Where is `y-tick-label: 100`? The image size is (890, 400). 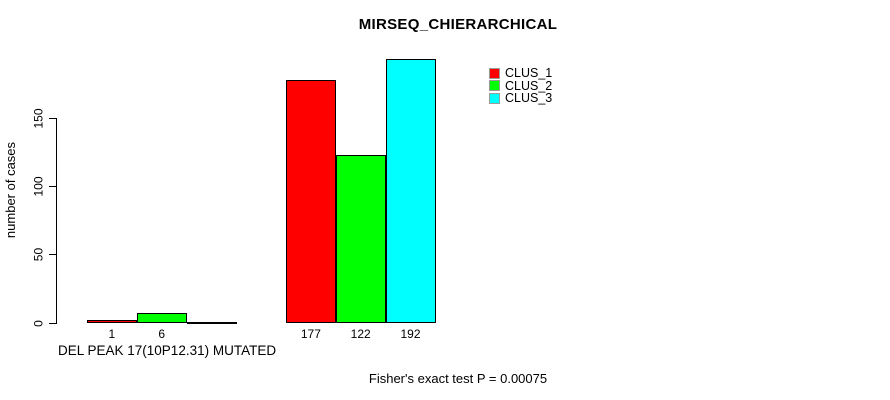 y-tick-label: 100 is located at coordinates (38, 186).